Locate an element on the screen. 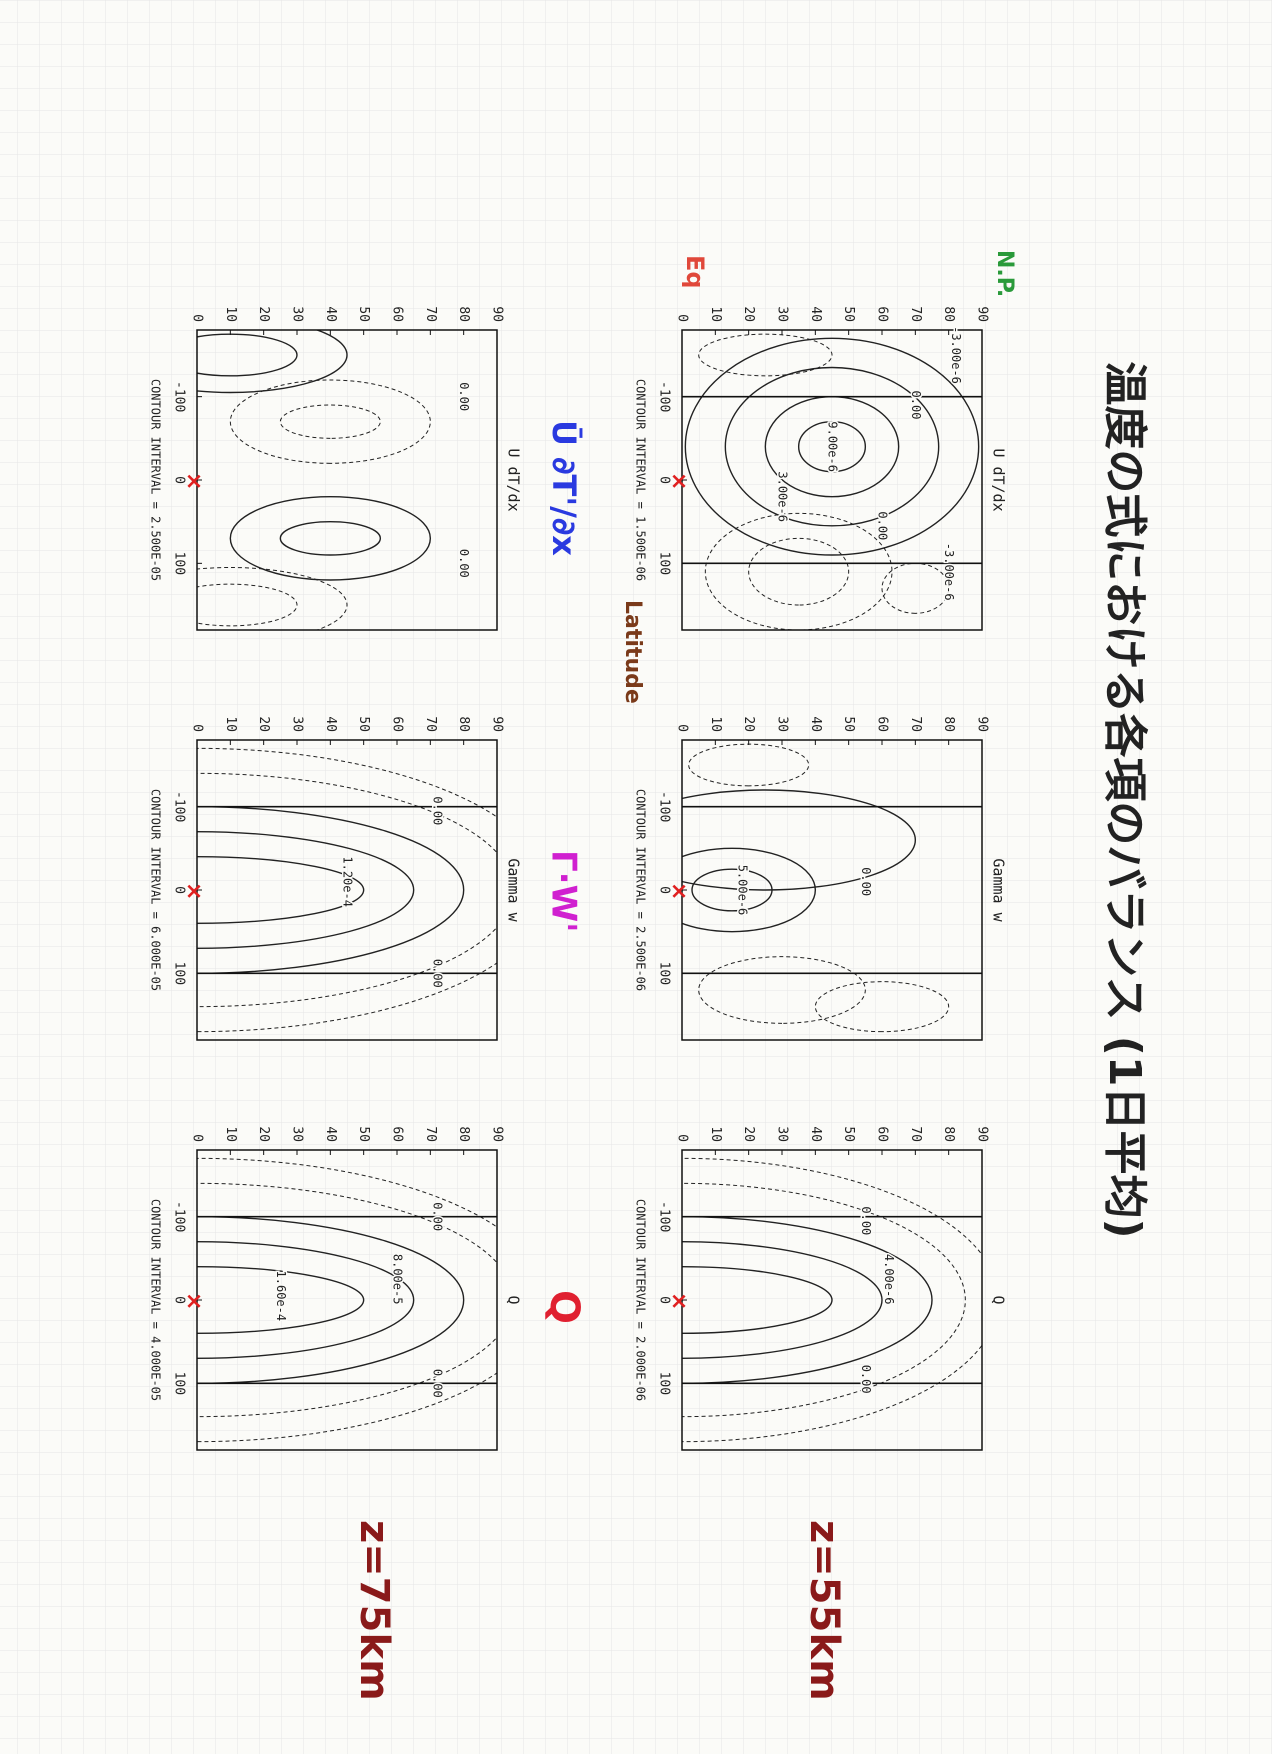  term-label: Q is located at coordinates (564, 1307).